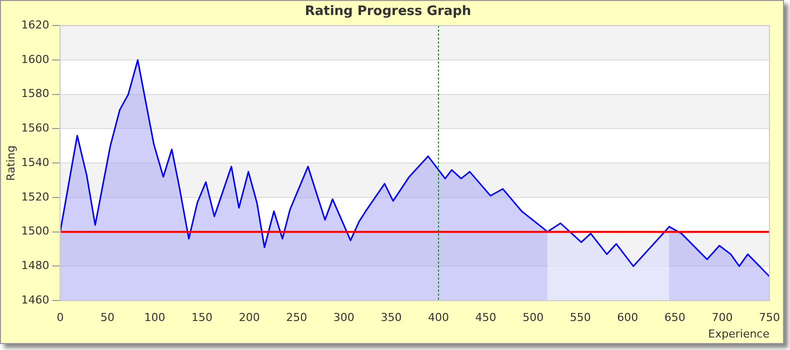  What do you see at coordinates (35, 162) in the screenshot?
I see `y-tick-label: 1540` at bounding box center [35, 162].